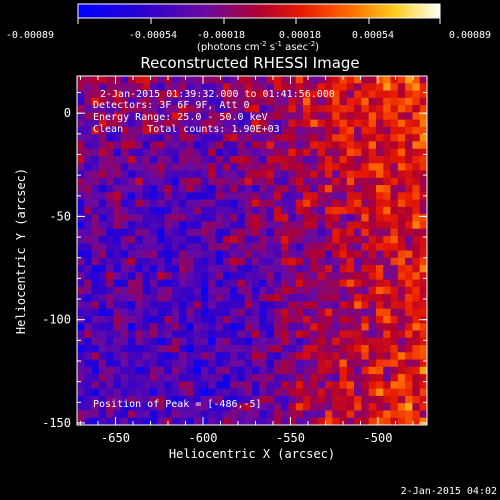 Image resolution: width=500 pixels, height=500 pixels. What do you see at coordinates (246, 438) in the screenshot?
I see `x-tick-labels: -650 -600 -550 -500` at bounding box center [246, 438].